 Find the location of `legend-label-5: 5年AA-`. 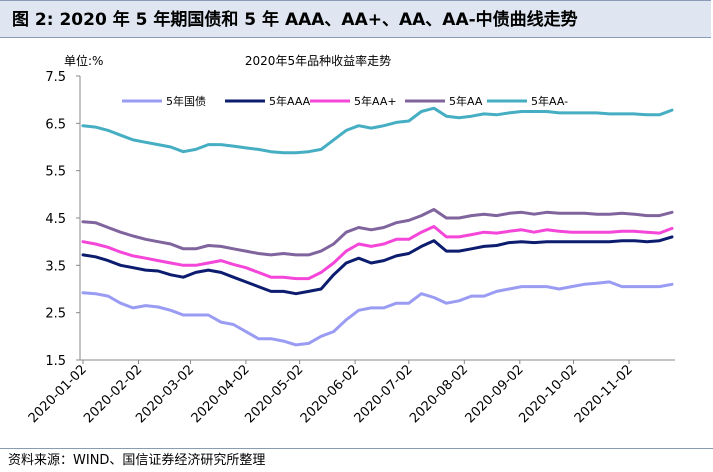

legend-label-5: 5年AA- is located at coordinates (549, 101).